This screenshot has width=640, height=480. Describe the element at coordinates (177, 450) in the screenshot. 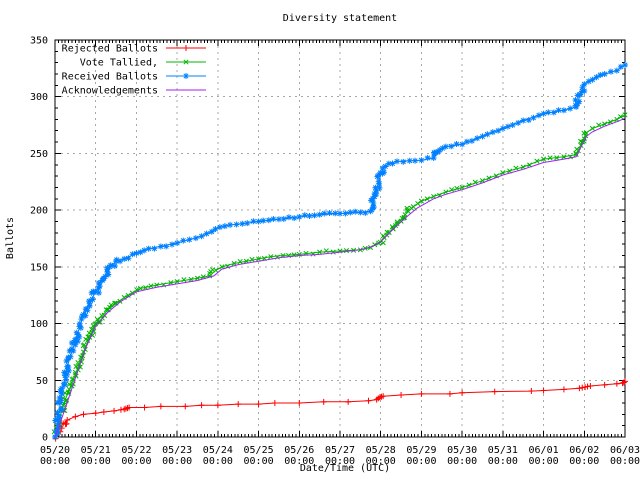

I see `x-tick-label-date: 05/23` at that location.